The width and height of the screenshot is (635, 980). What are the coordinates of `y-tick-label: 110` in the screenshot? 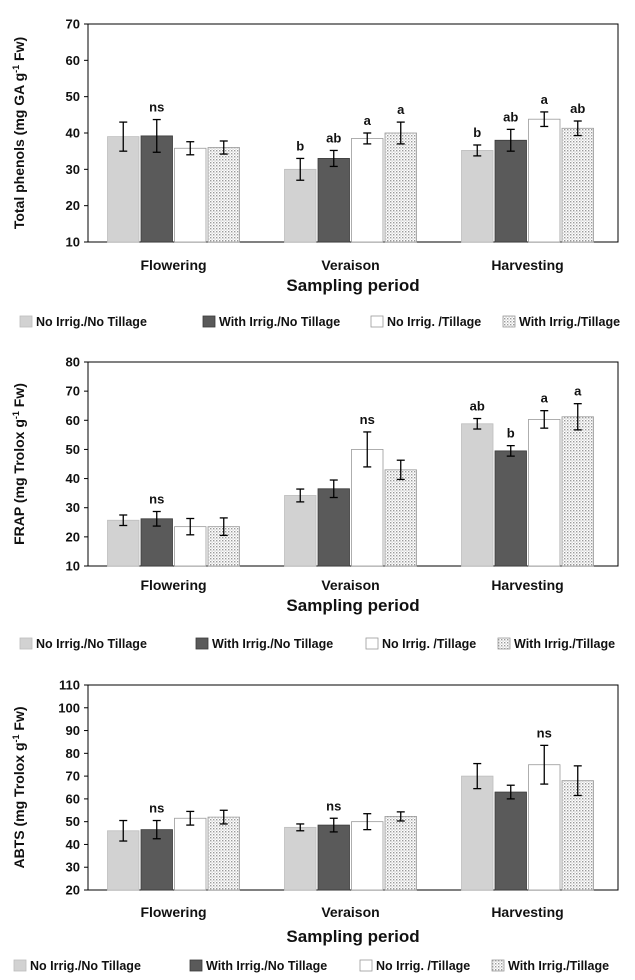 It's located at (69, 685).